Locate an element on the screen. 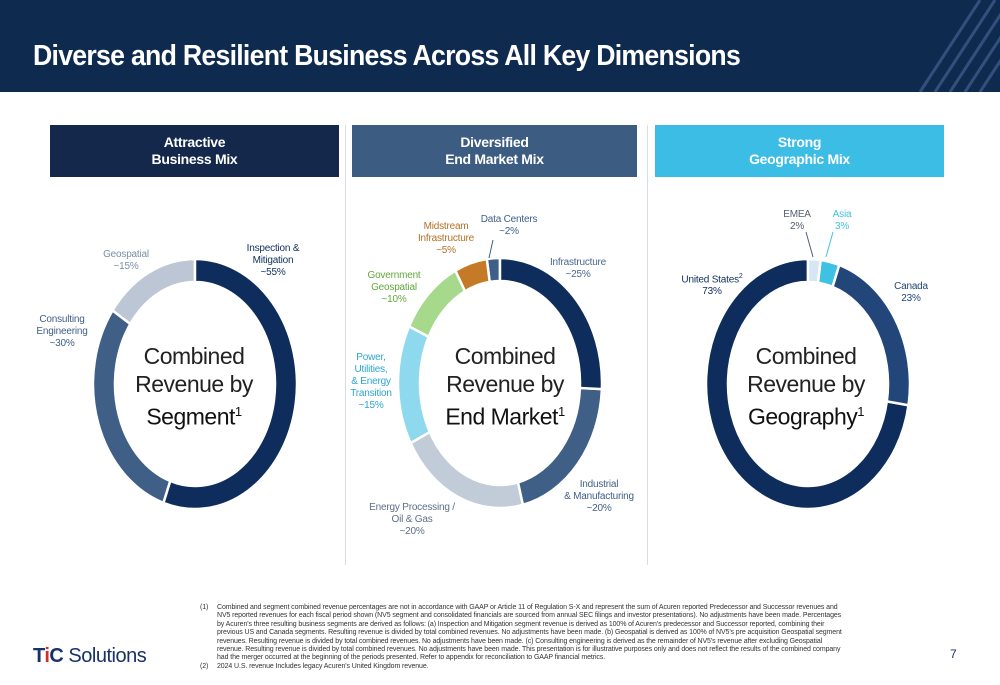 Image resolution: width=1000 pixels, height=685 pixels. slice-label-geospatial: Geospatial ~15% is located at coordinates (126, 260).